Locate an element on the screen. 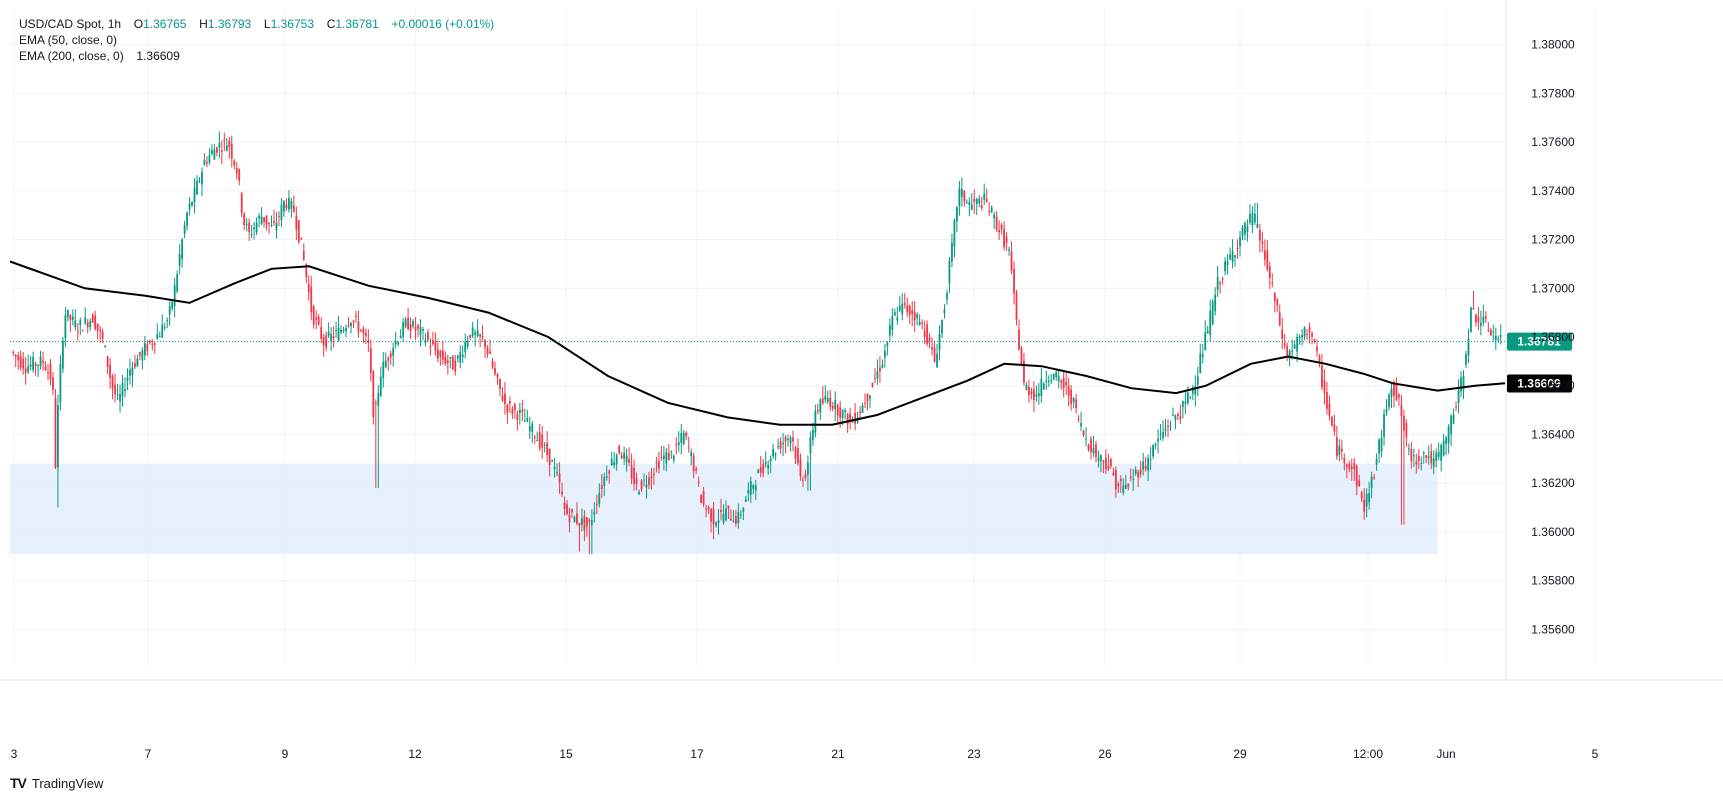  close-value: 1.36781 is located at coordinates (357, 24).